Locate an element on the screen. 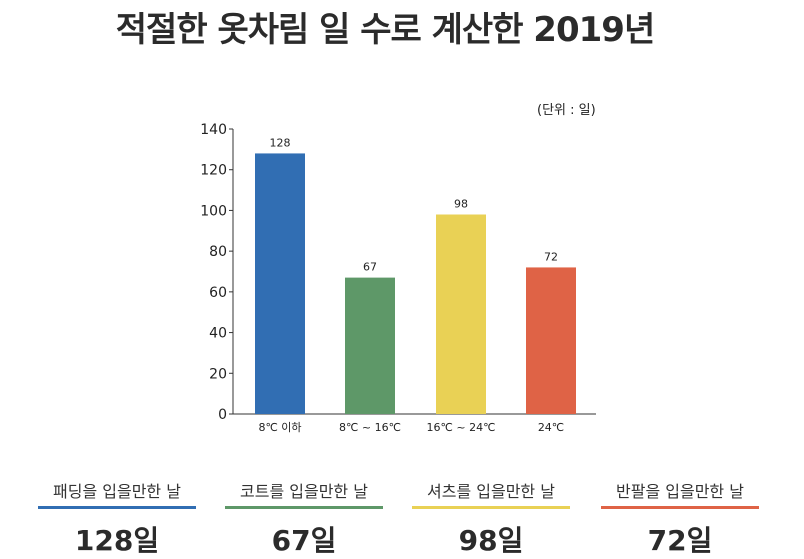 Image resolution: width=804 pixels, height=559 pixels. unit-note: (단위 : 일) is located at coordinates (566, 110).